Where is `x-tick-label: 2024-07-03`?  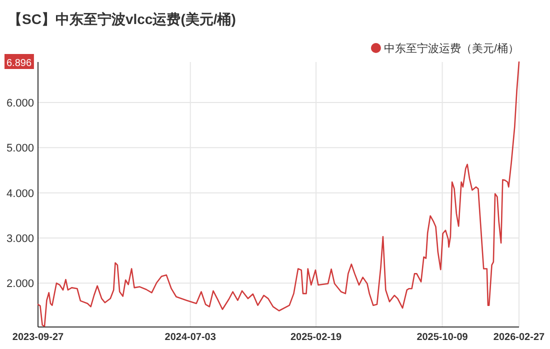 x-tick-label: 2024-07-03 is located at coordinates (190, 337).